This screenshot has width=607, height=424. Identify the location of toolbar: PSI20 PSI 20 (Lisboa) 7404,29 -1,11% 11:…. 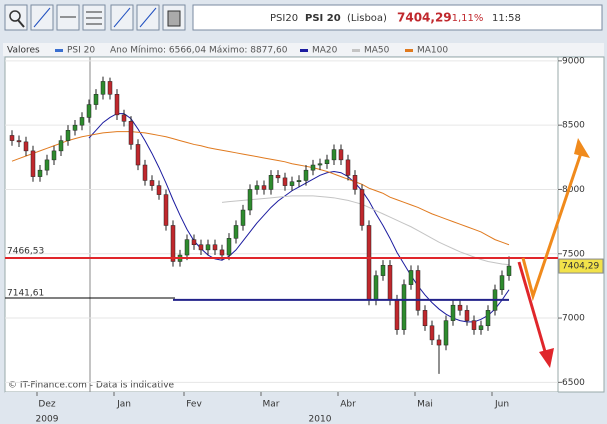
(303, 17).